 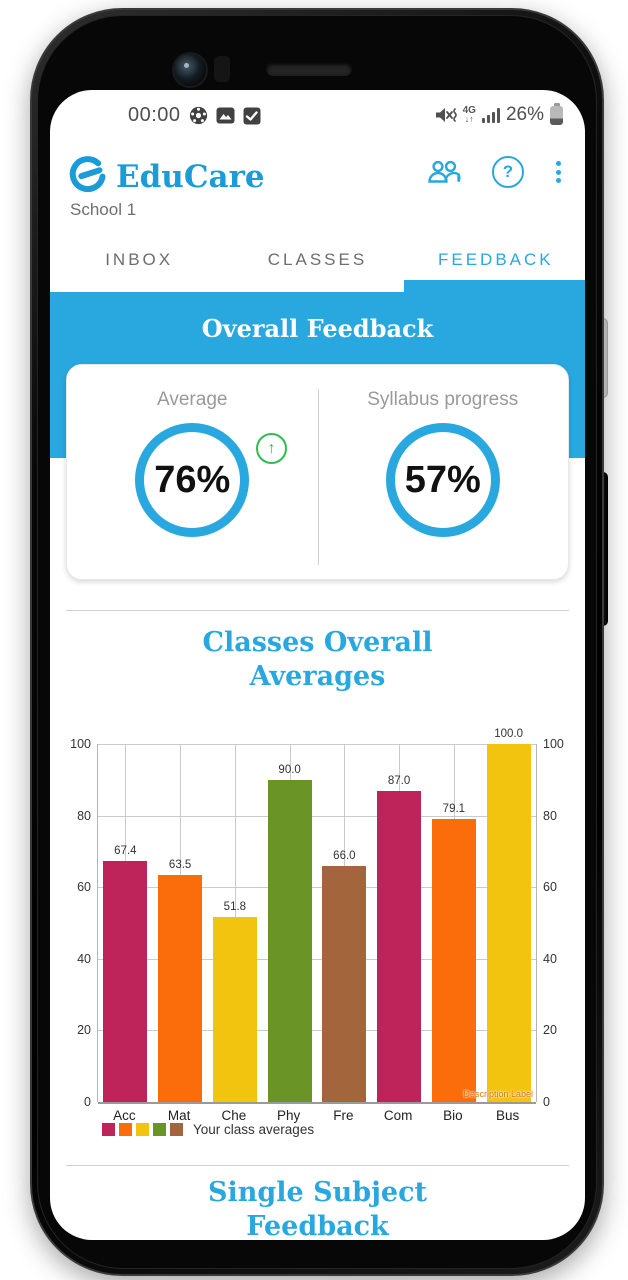 What do you see at coordinates (271, 448) in the screenshot?
I see `trend-up-icon: ↑` at bounding box center [271, 448].